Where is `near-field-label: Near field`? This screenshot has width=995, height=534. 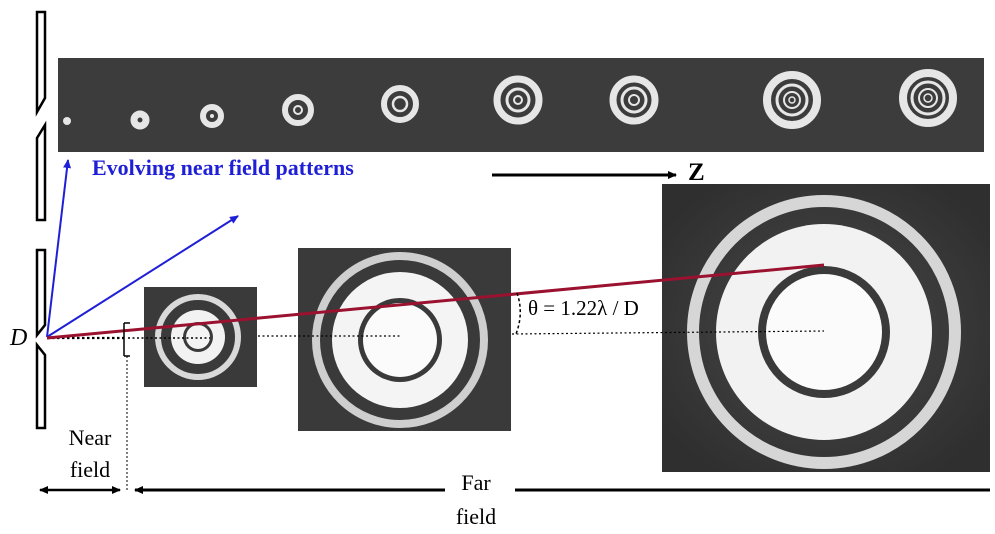 near-field-label: Near field is located at coordinates (90, 454).